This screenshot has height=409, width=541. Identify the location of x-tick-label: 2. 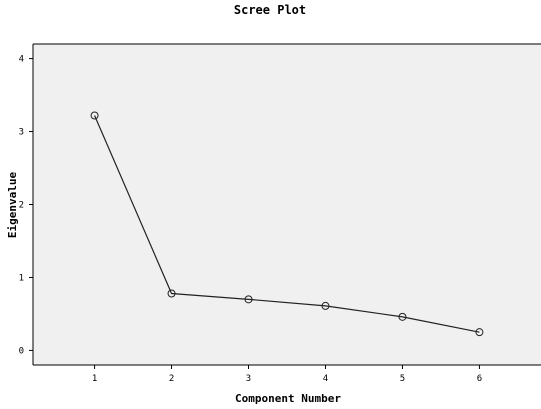
(171, 379).